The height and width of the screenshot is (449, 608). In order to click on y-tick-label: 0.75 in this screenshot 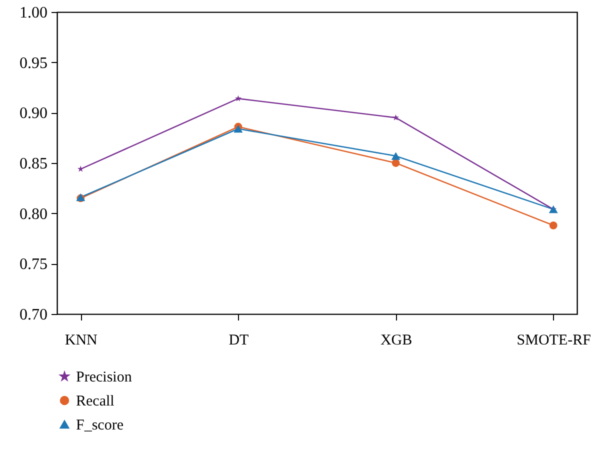, I will do `click(34, 265)`.